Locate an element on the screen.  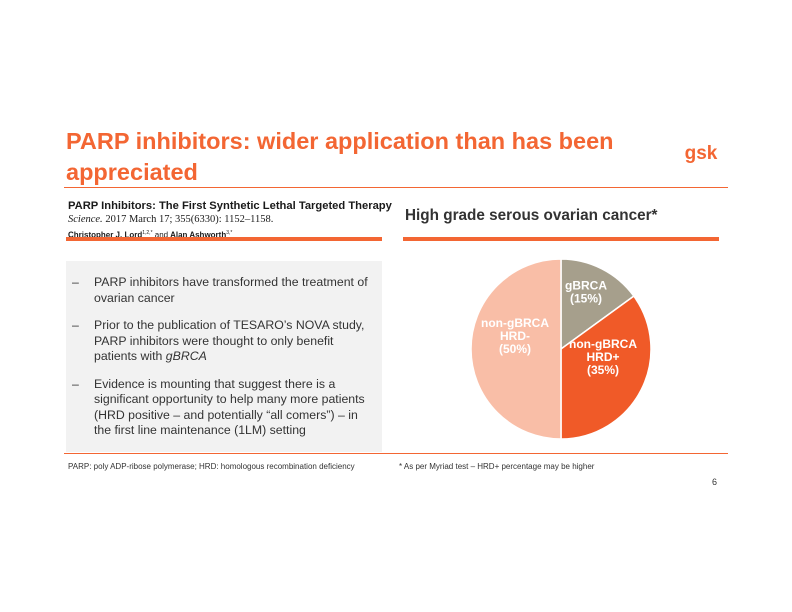
gsk-logo: gsk is located at coordinates (701, 153).